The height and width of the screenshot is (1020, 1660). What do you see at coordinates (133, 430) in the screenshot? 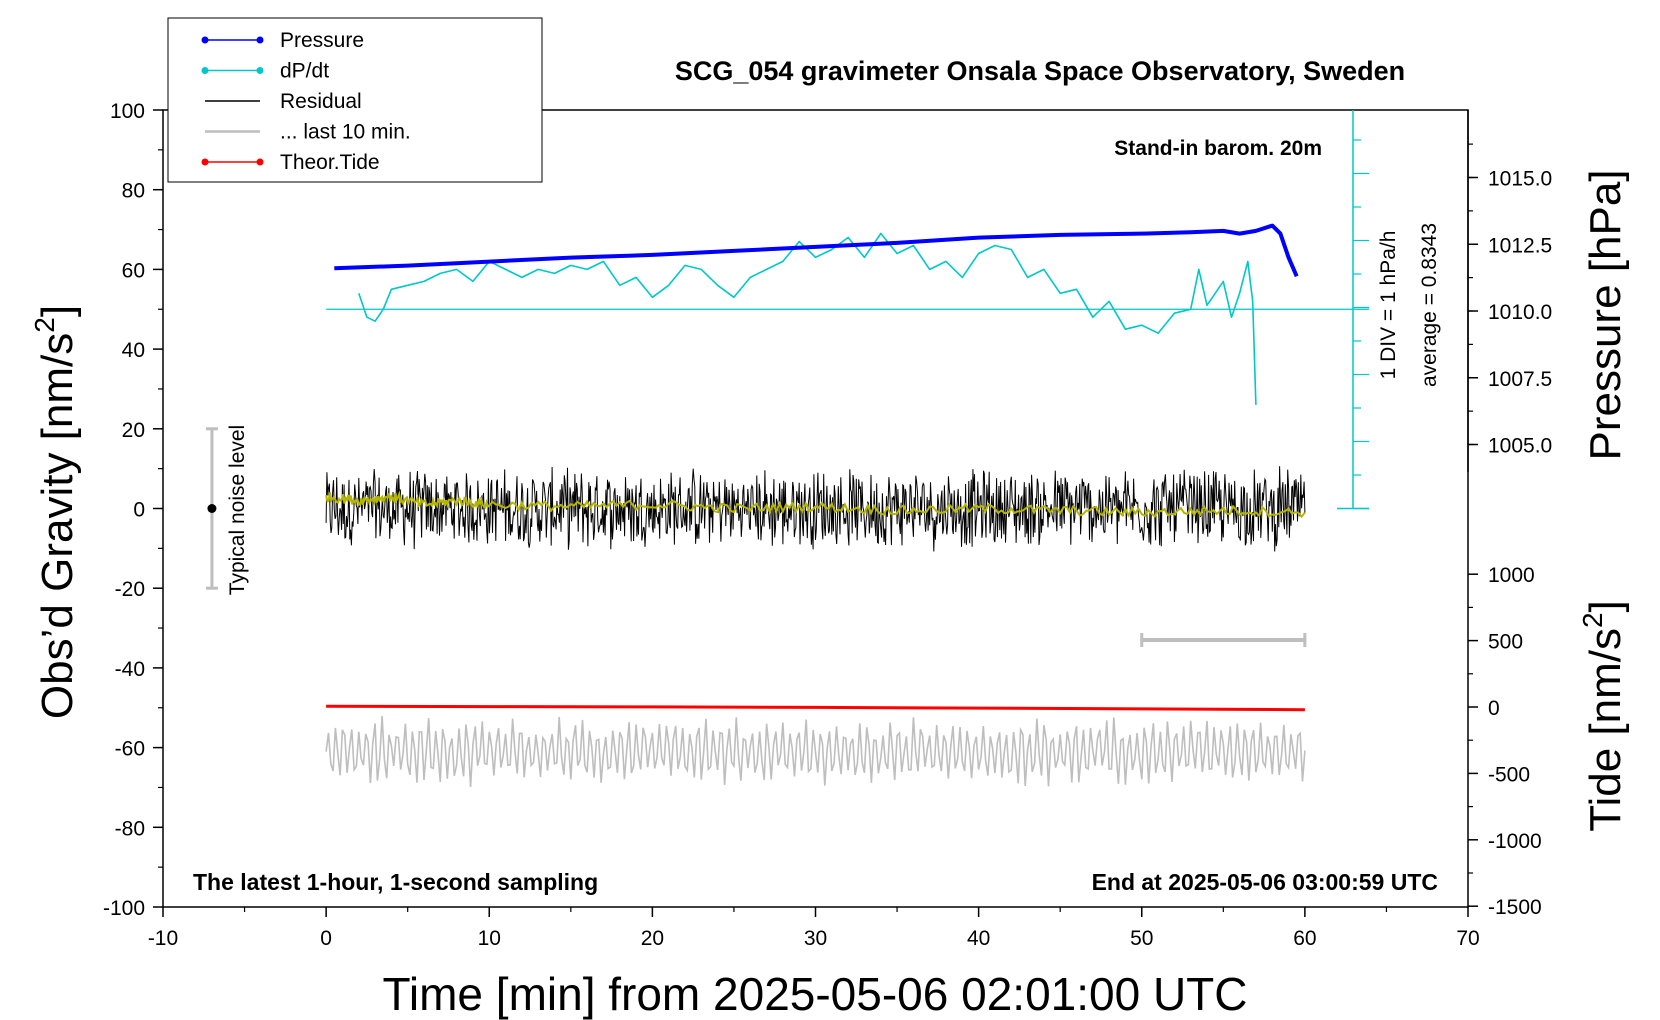
I see `y-tick-label: 20` at bounding box center [133, 430].